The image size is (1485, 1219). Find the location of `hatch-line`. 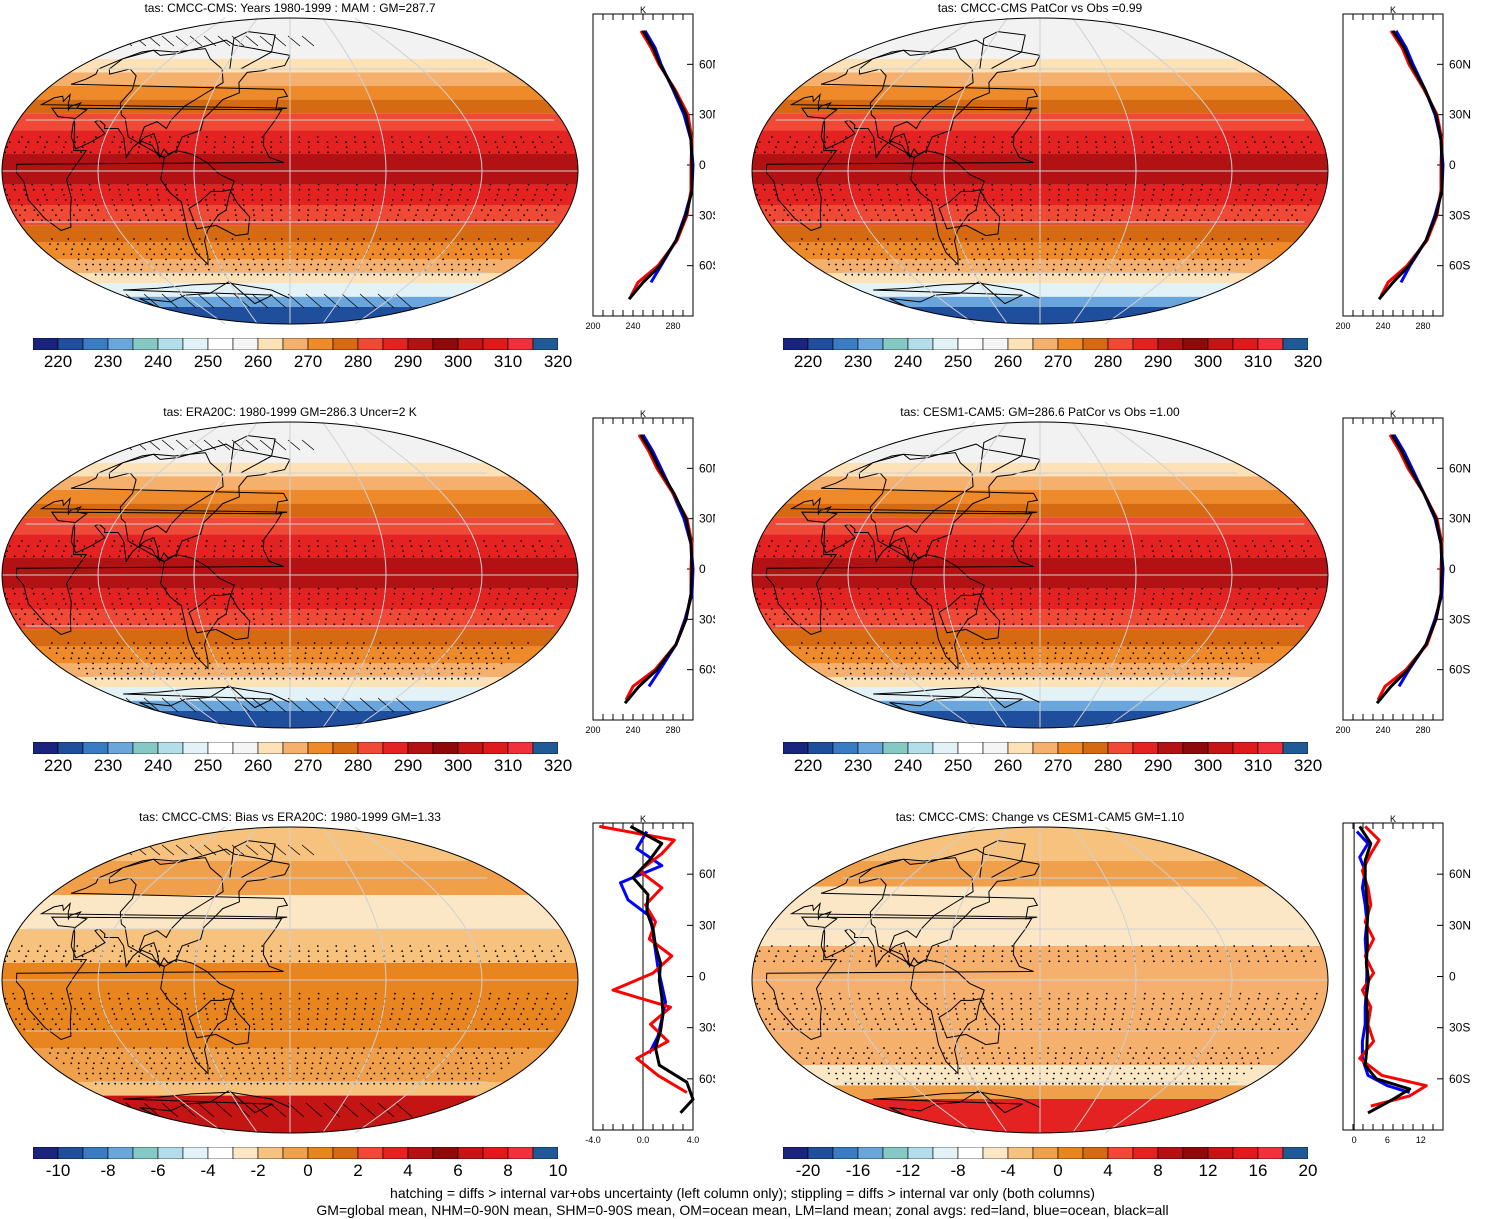

hatch-line is located at coordinates (98, 301).